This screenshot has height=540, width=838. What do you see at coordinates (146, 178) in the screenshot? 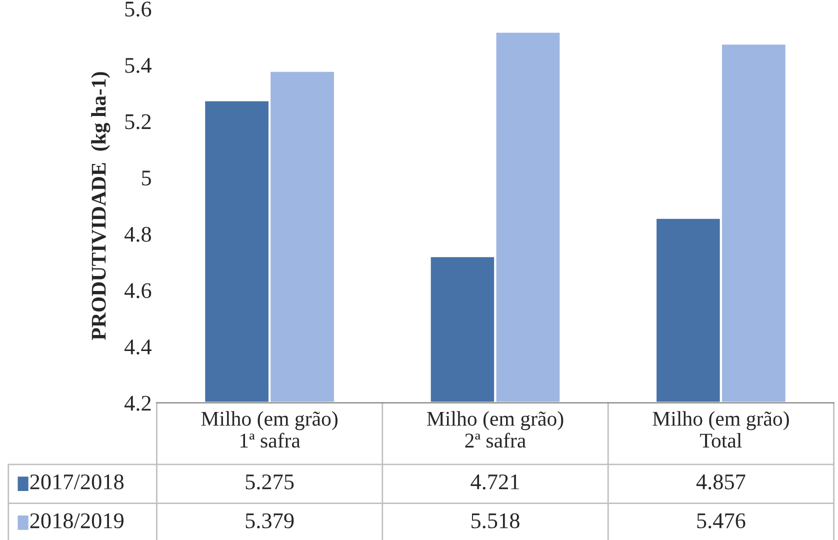
I see `y-tick-label: 5` at bounding box center [146, 178].